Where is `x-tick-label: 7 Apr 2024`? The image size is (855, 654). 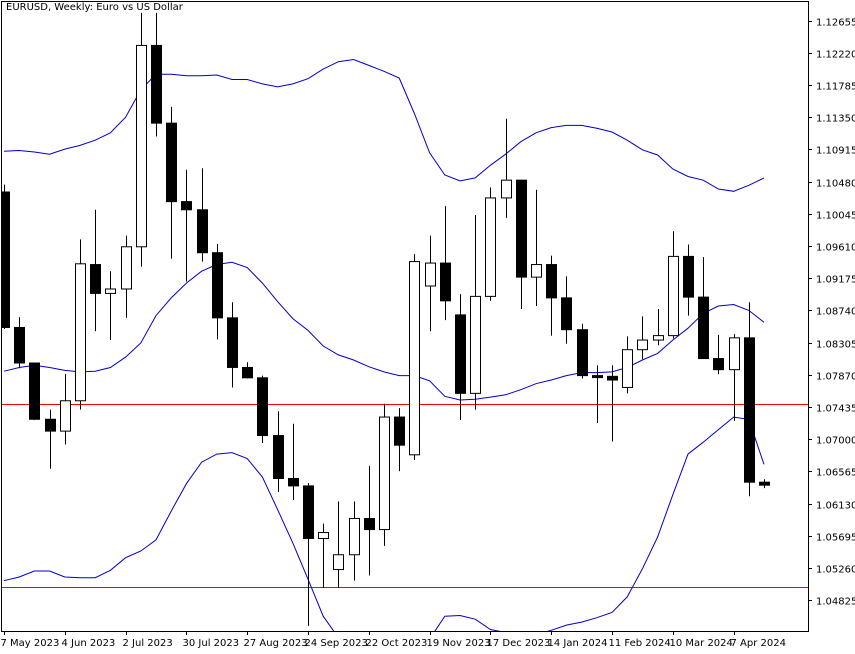 x-tick-label: 7 Apr 2024 is located at coordinates (758, 643).